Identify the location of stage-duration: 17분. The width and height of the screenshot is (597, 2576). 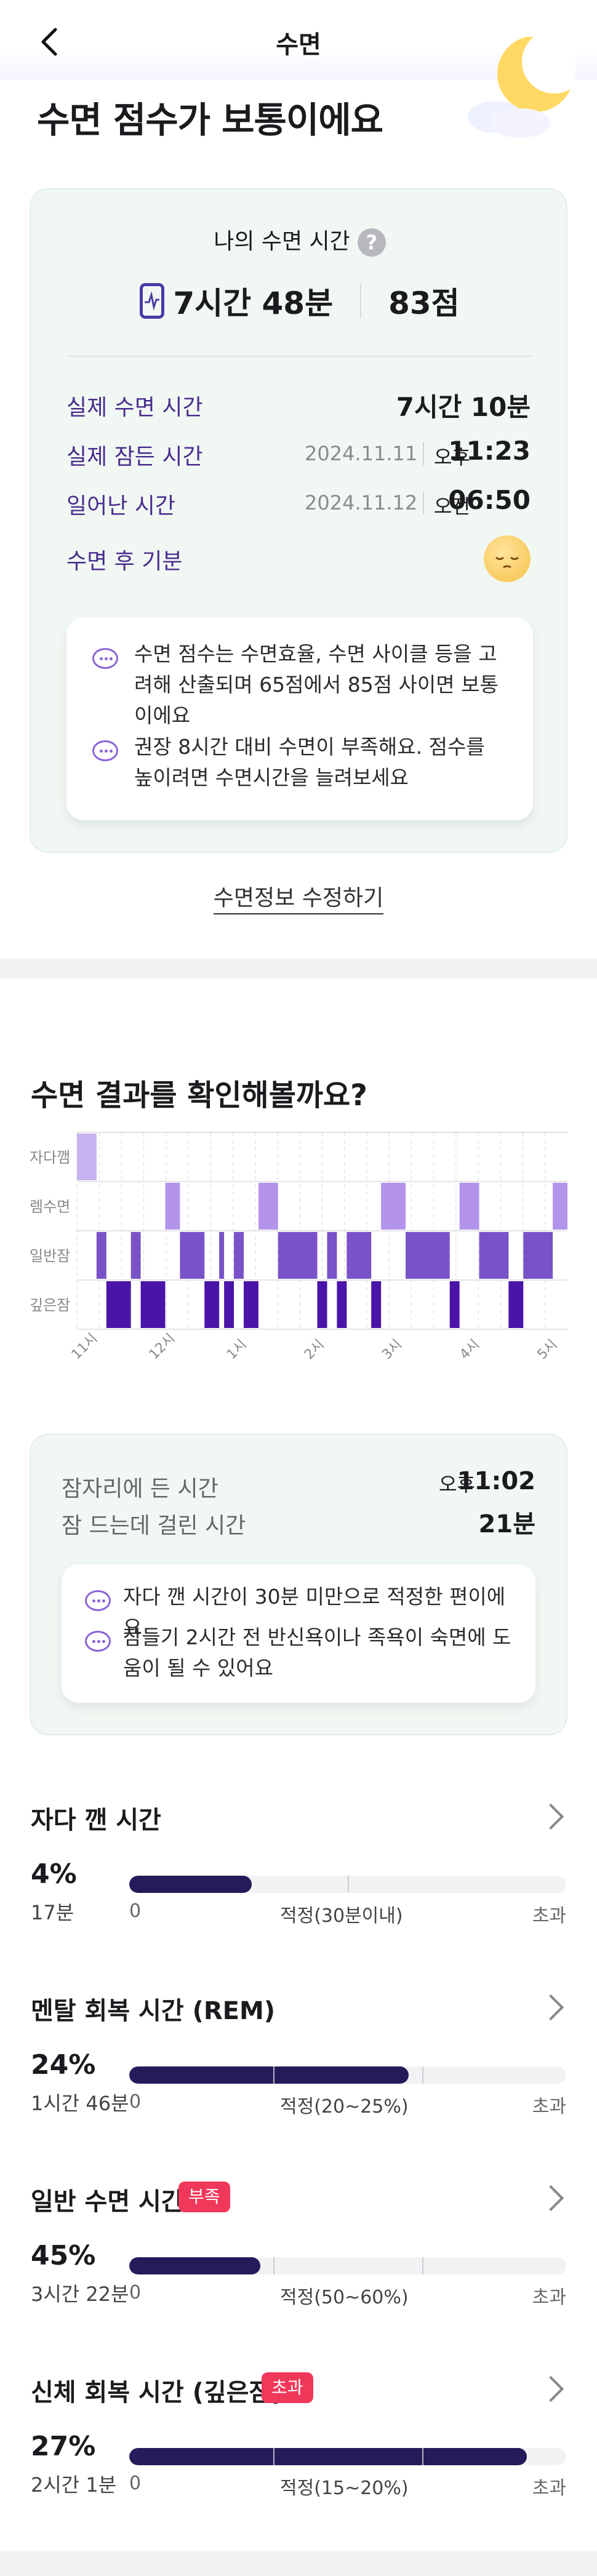
(53, 1912).